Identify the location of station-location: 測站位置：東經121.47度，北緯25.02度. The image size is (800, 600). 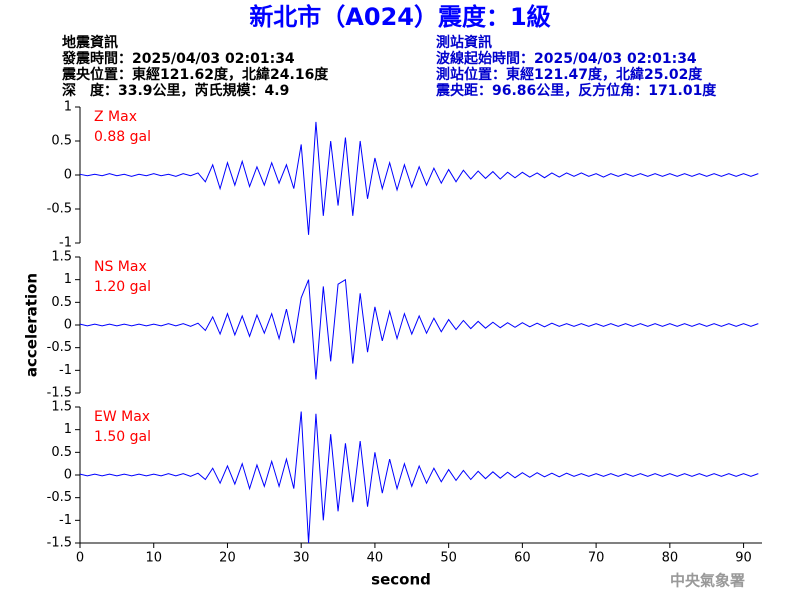
(569, 74).